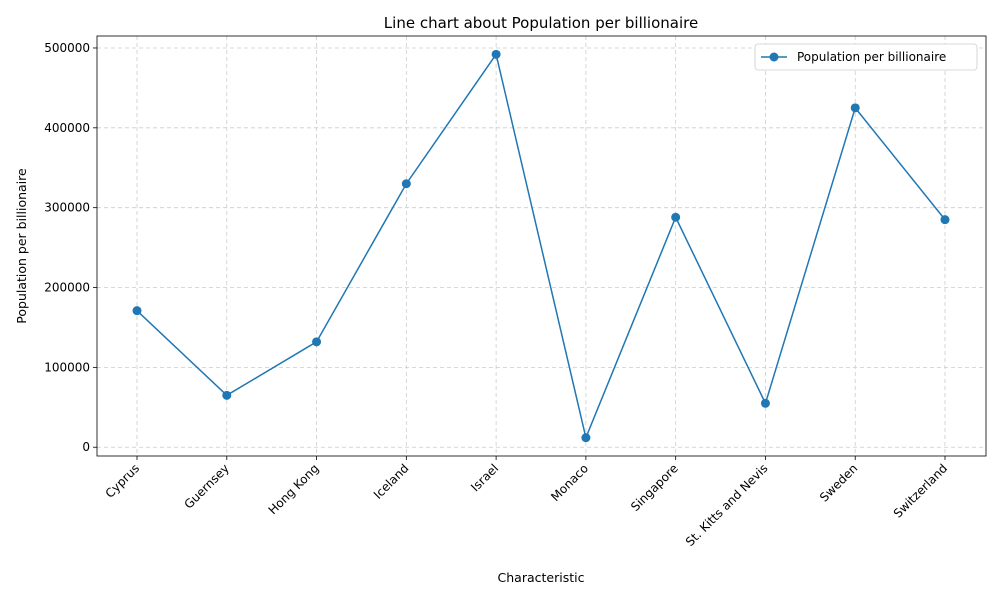 This screenshot has width=1000, height=600. What do you see at coordinates (569, 482) in the screenshot?
I see `x-tick-label: Monaco` at bounding box center [569, 482].